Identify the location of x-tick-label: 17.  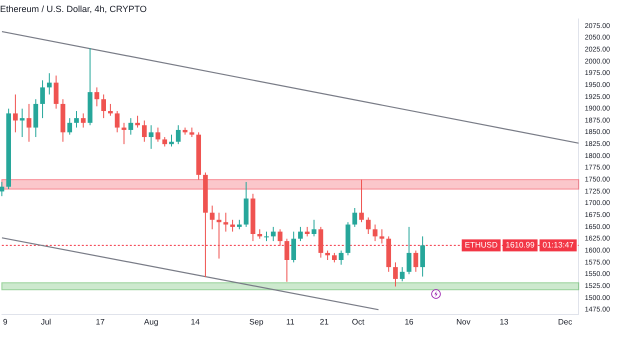
(101, 321).